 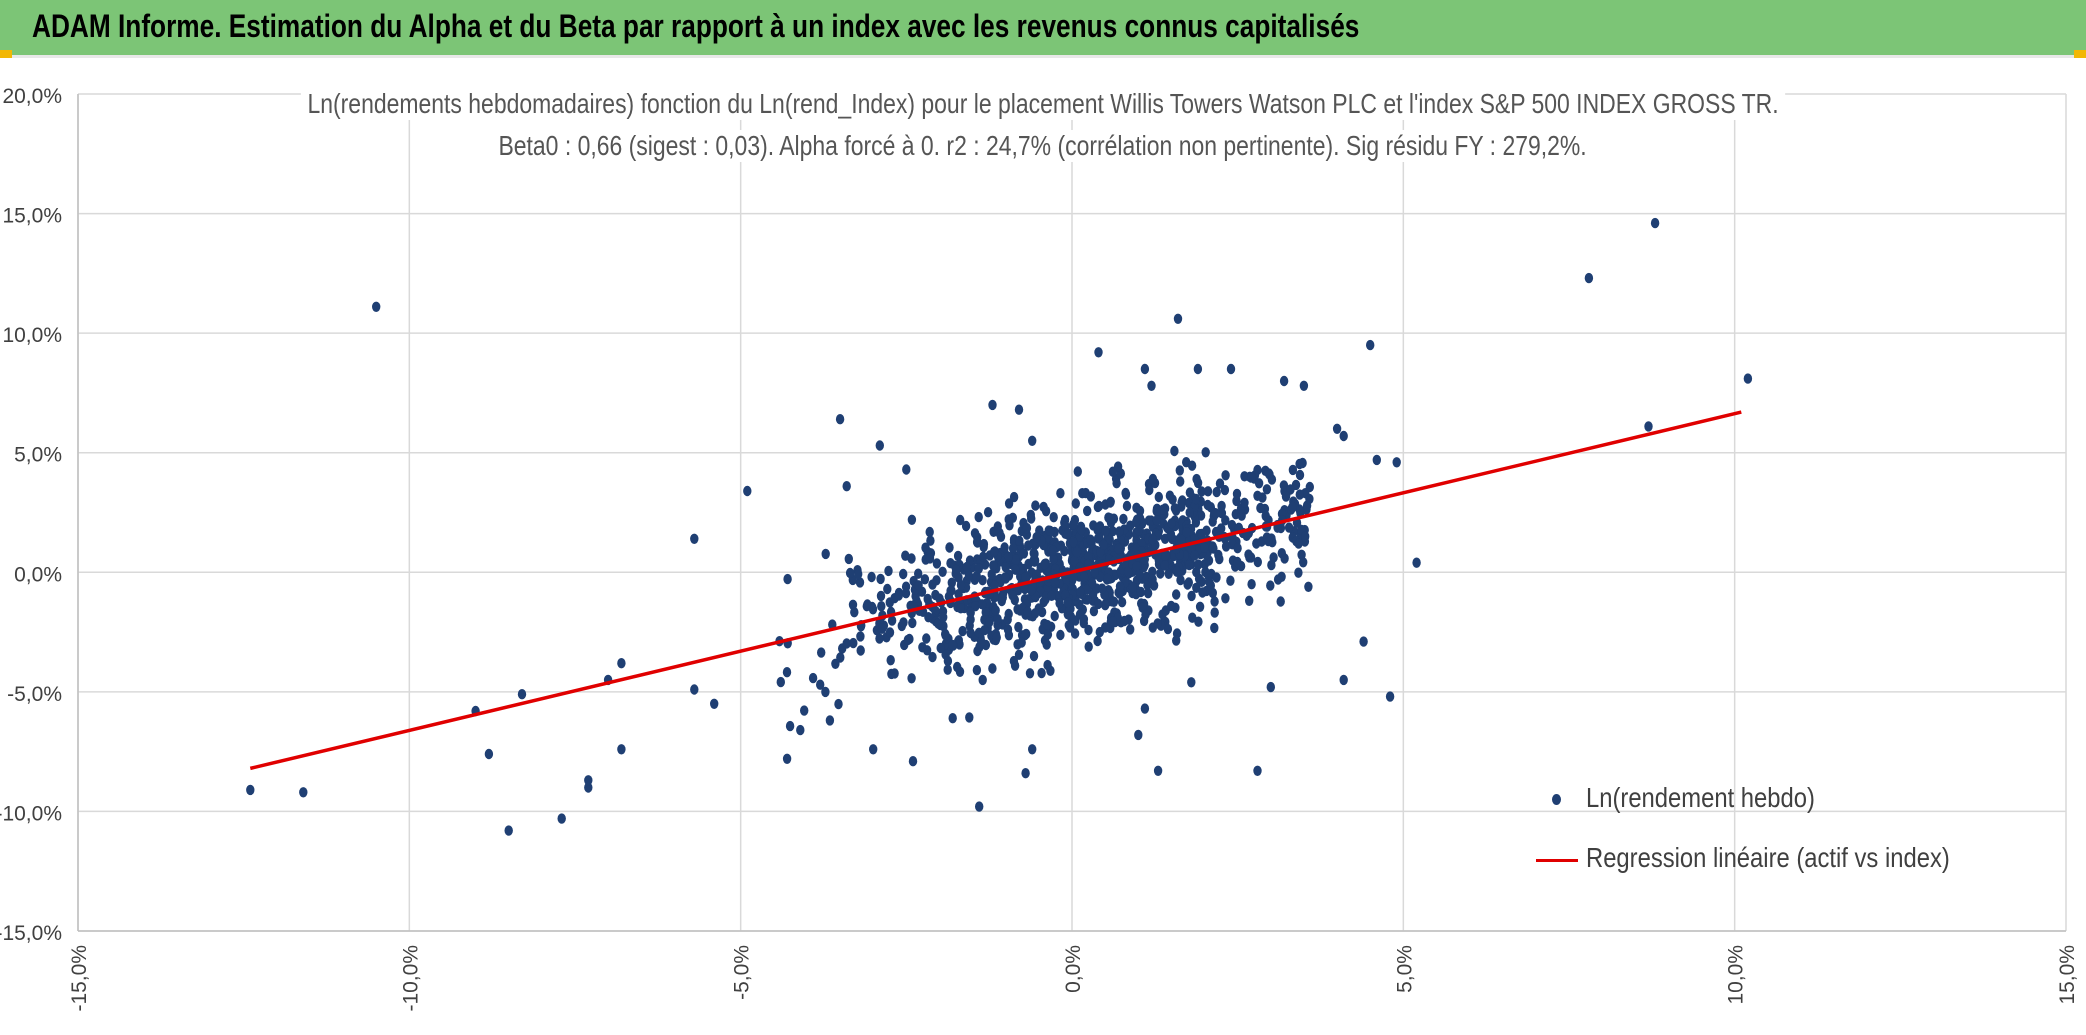 What do you see at coordinates (34, 694) in the screenshot?
I see `y-tick-label: -5,0%` at bounding box center [34, 694].